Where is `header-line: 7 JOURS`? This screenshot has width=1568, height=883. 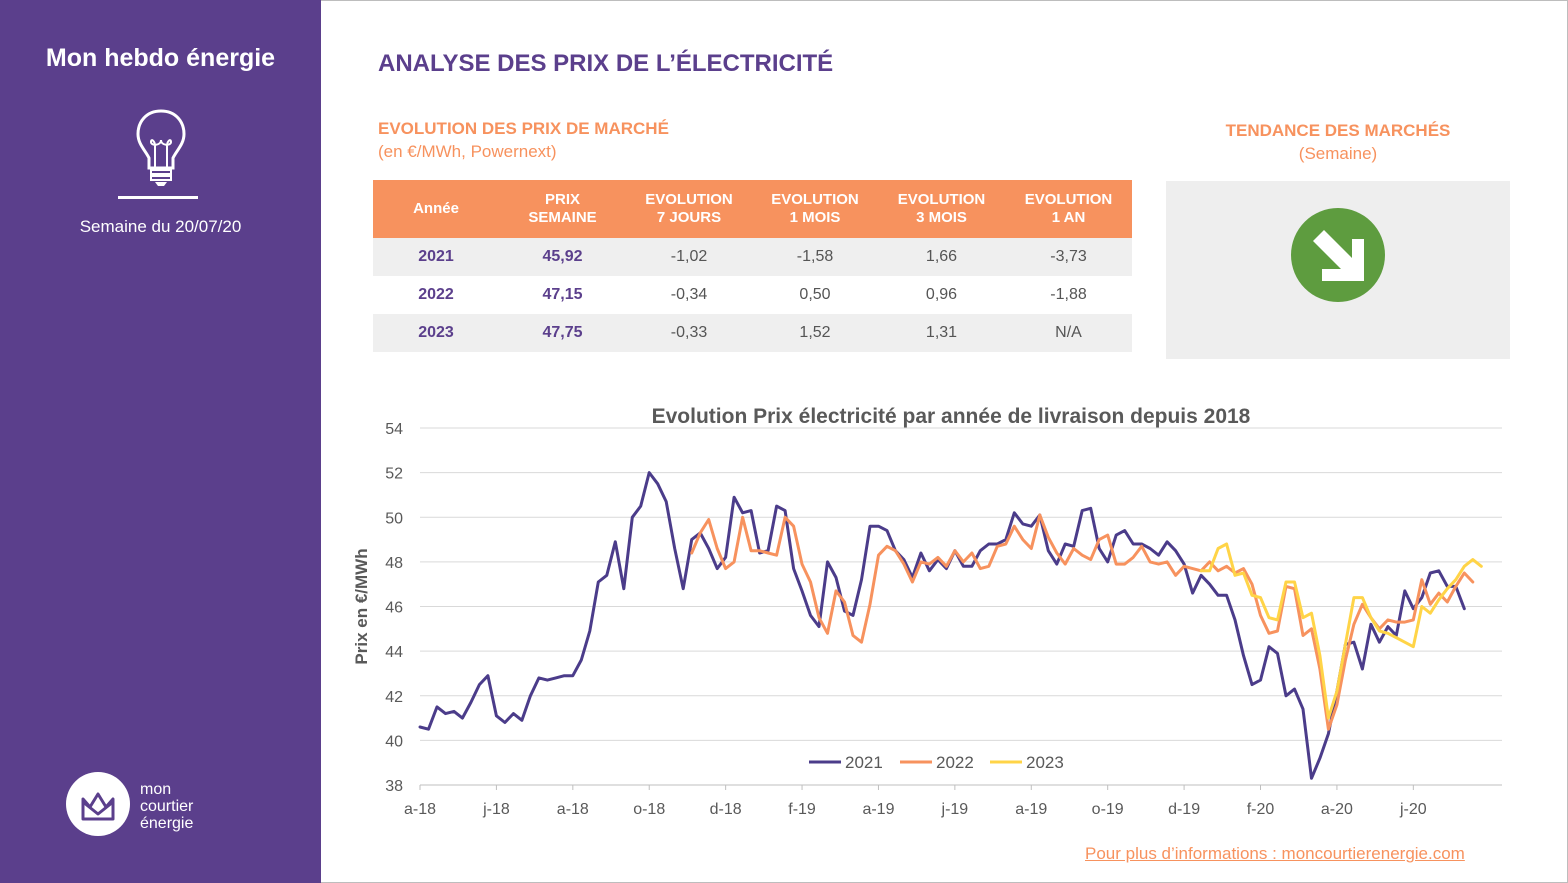
header-line: 7 JOURS is located at coordinates (689, 217).